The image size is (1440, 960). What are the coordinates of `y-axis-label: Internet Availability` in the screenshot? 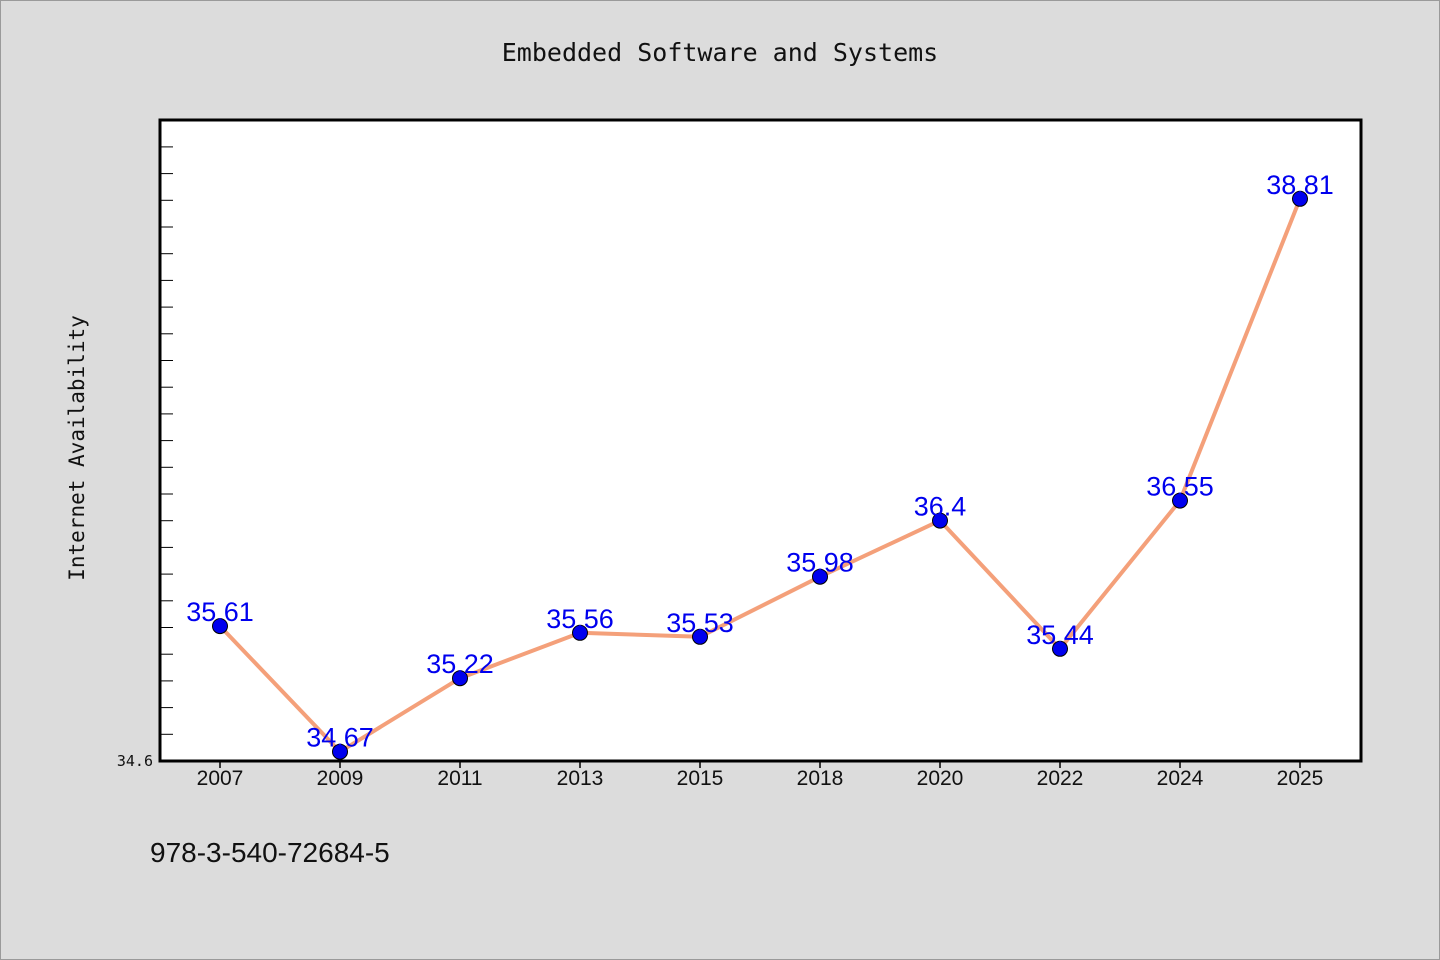 It's located at (77, 448).